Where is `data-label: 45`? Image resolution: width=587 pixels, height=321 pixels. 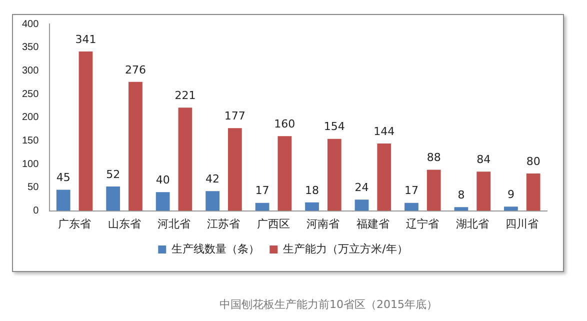
data-label: 45 is located at coordinates (63, 177).